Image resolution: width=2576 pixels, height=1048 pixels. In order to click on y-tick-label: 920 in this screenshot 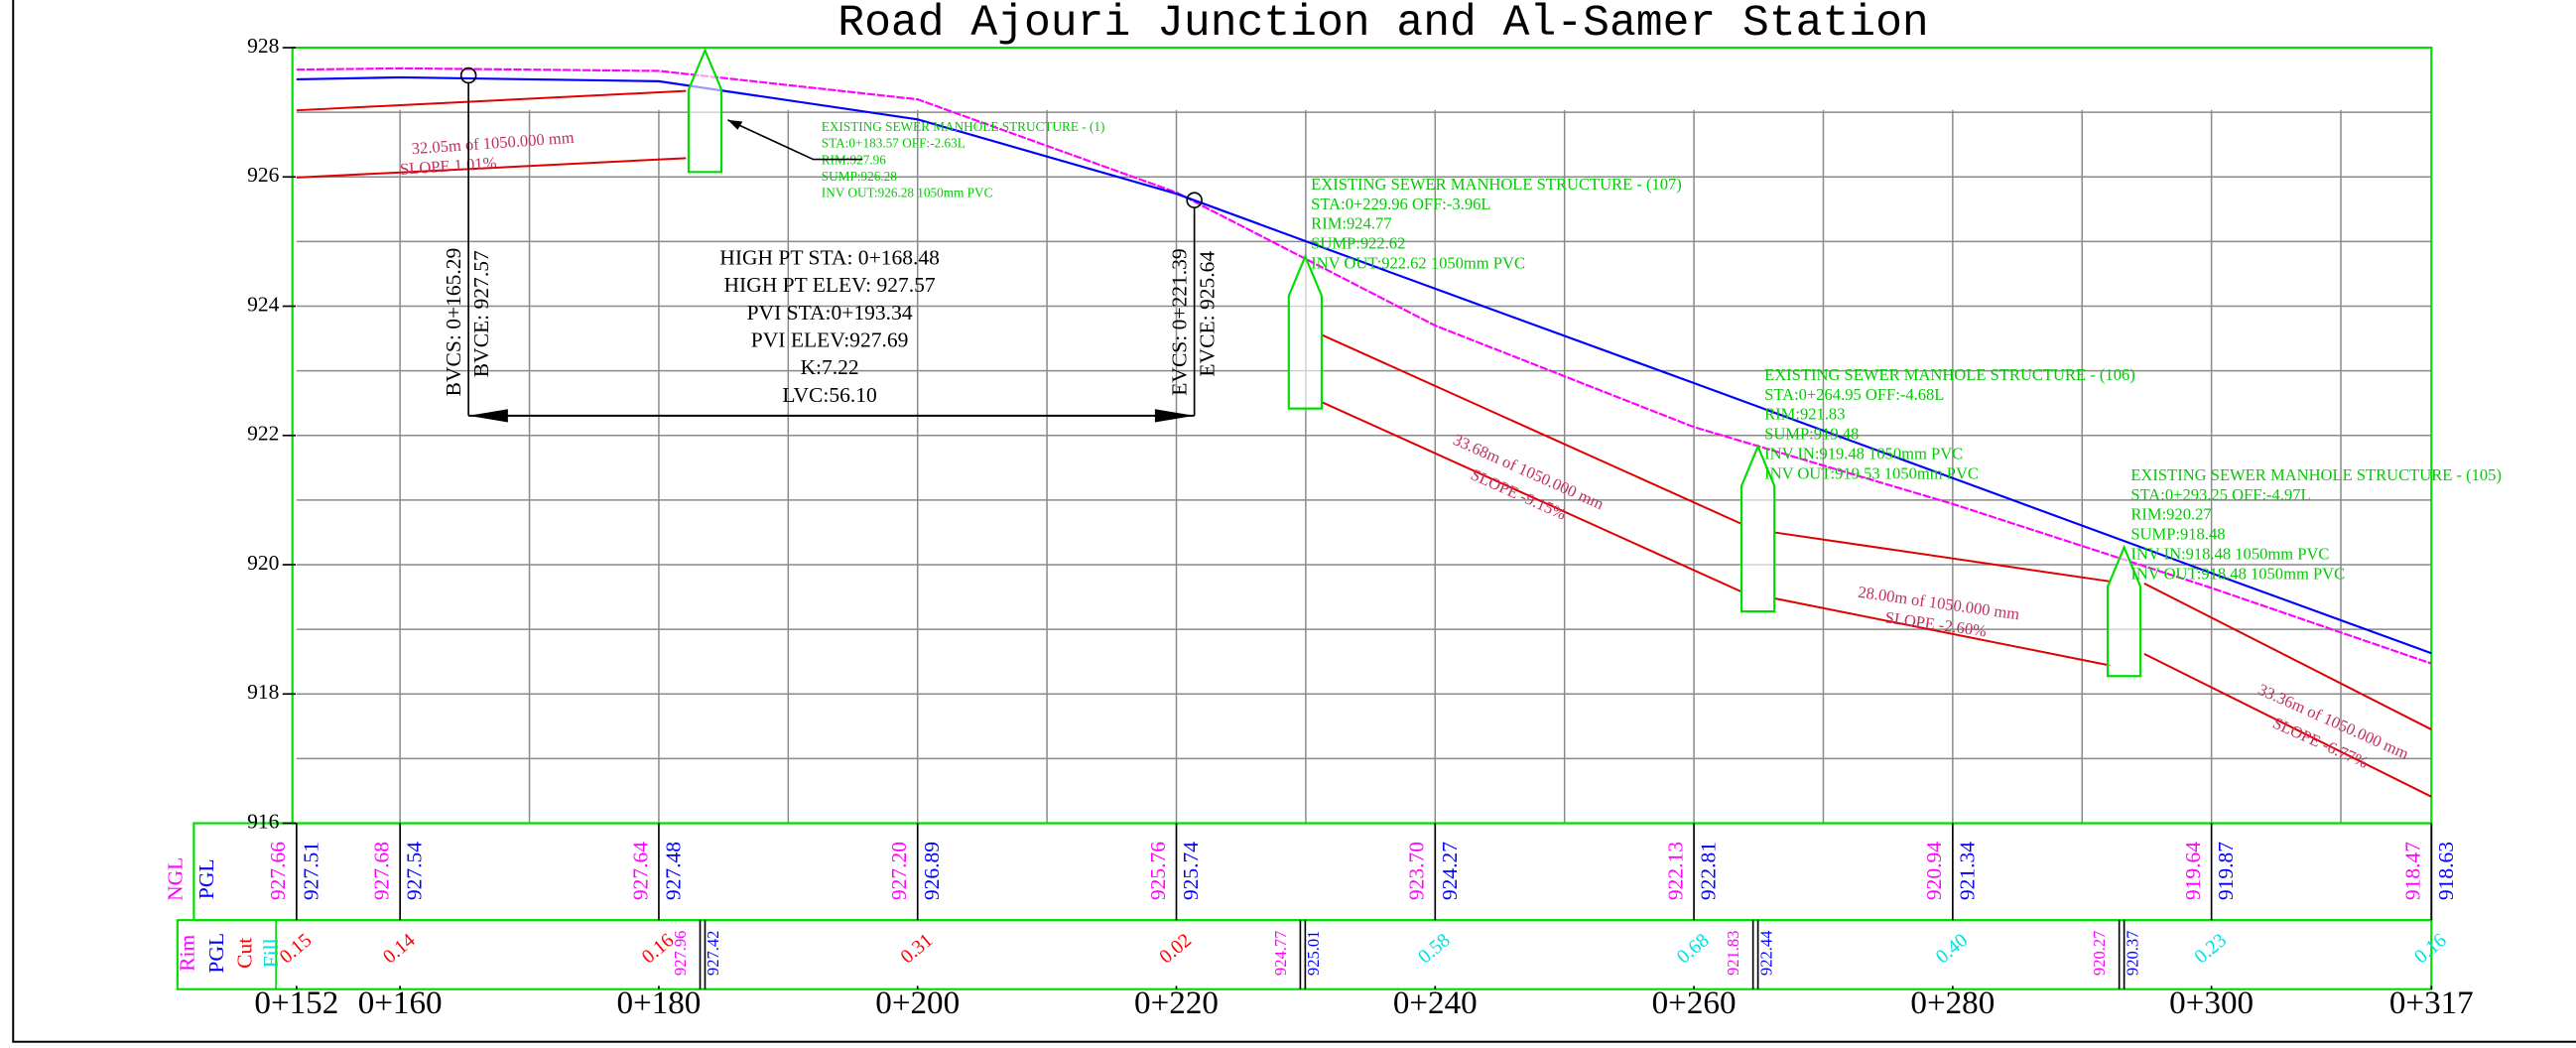, I will do `click(263, 563)`.